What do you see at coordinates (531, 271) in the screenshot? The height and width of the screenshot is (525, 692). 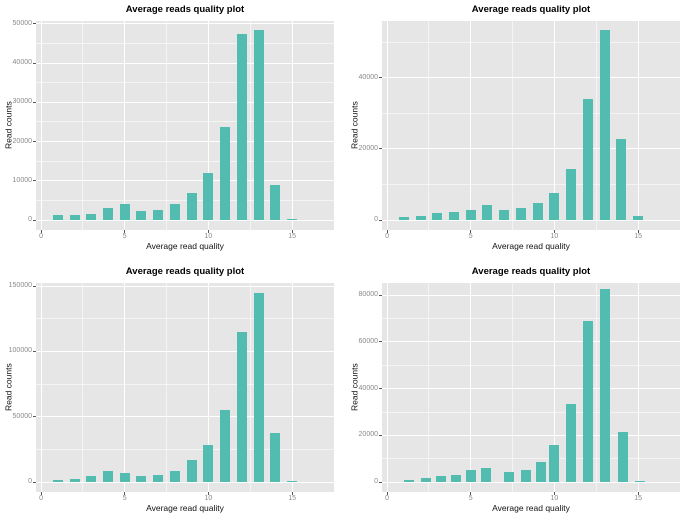 I see `chart-title: Average reads quality plot` at bounding box center [531, 271].